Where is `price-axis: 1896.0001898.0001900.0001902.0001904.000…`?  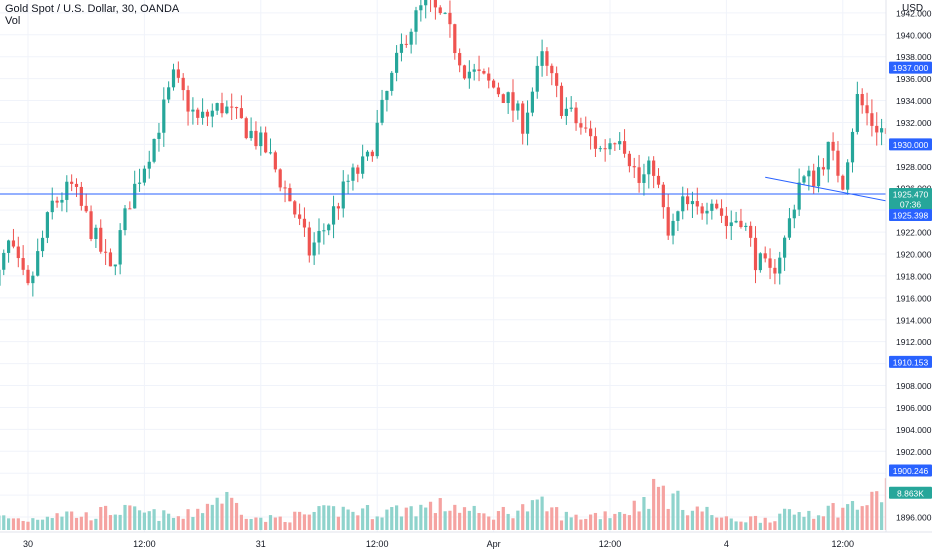 price-axis: 1896.0001898.0001900.0001902.0001904.000… is located at coordinates (908, 275).